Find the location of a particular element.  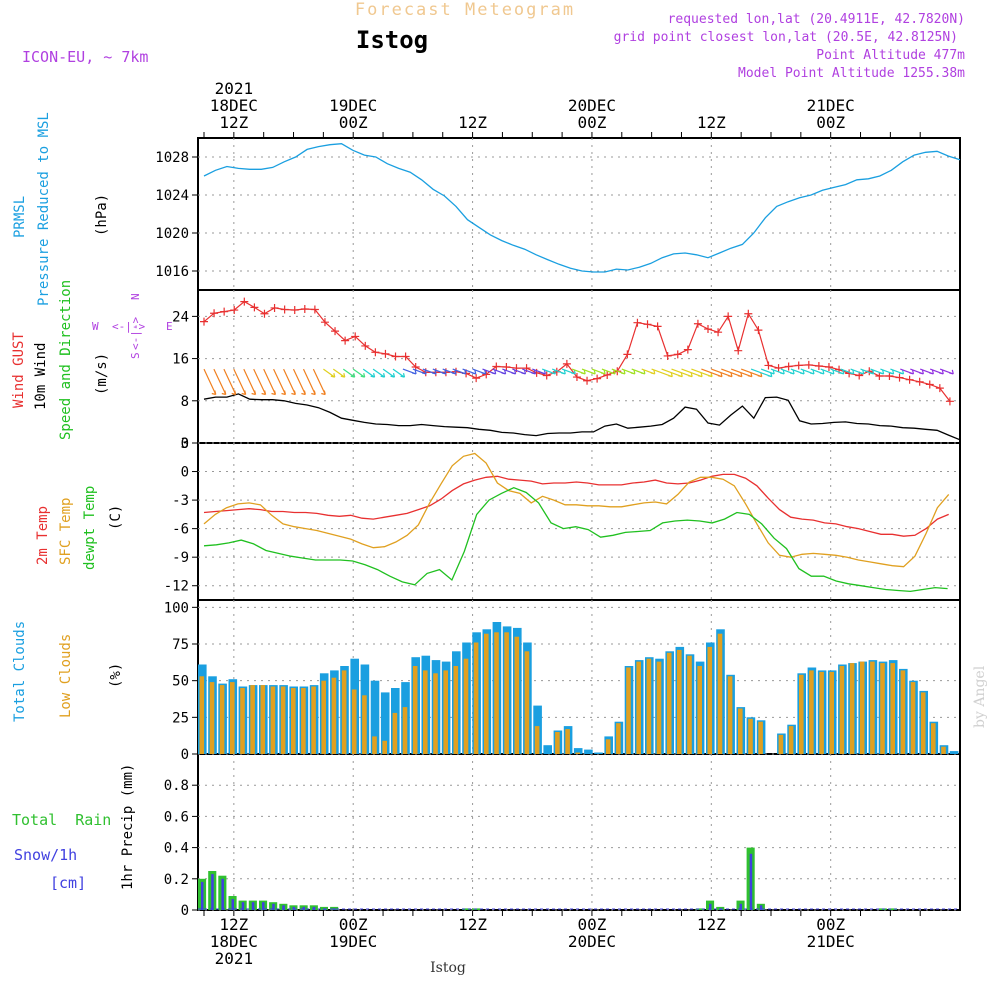

compass-s: S is located at coordinates (135, 355).